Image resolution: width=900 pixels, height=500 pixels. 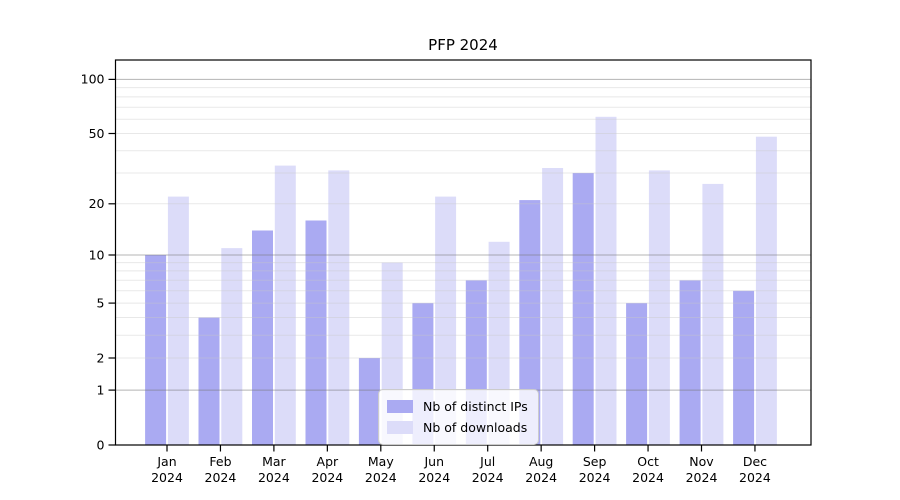 What do you see at coordinates (327, 469) in the screenshot?
I see `x-tick-label: Apr 2024` at bounding box center [327, 469].